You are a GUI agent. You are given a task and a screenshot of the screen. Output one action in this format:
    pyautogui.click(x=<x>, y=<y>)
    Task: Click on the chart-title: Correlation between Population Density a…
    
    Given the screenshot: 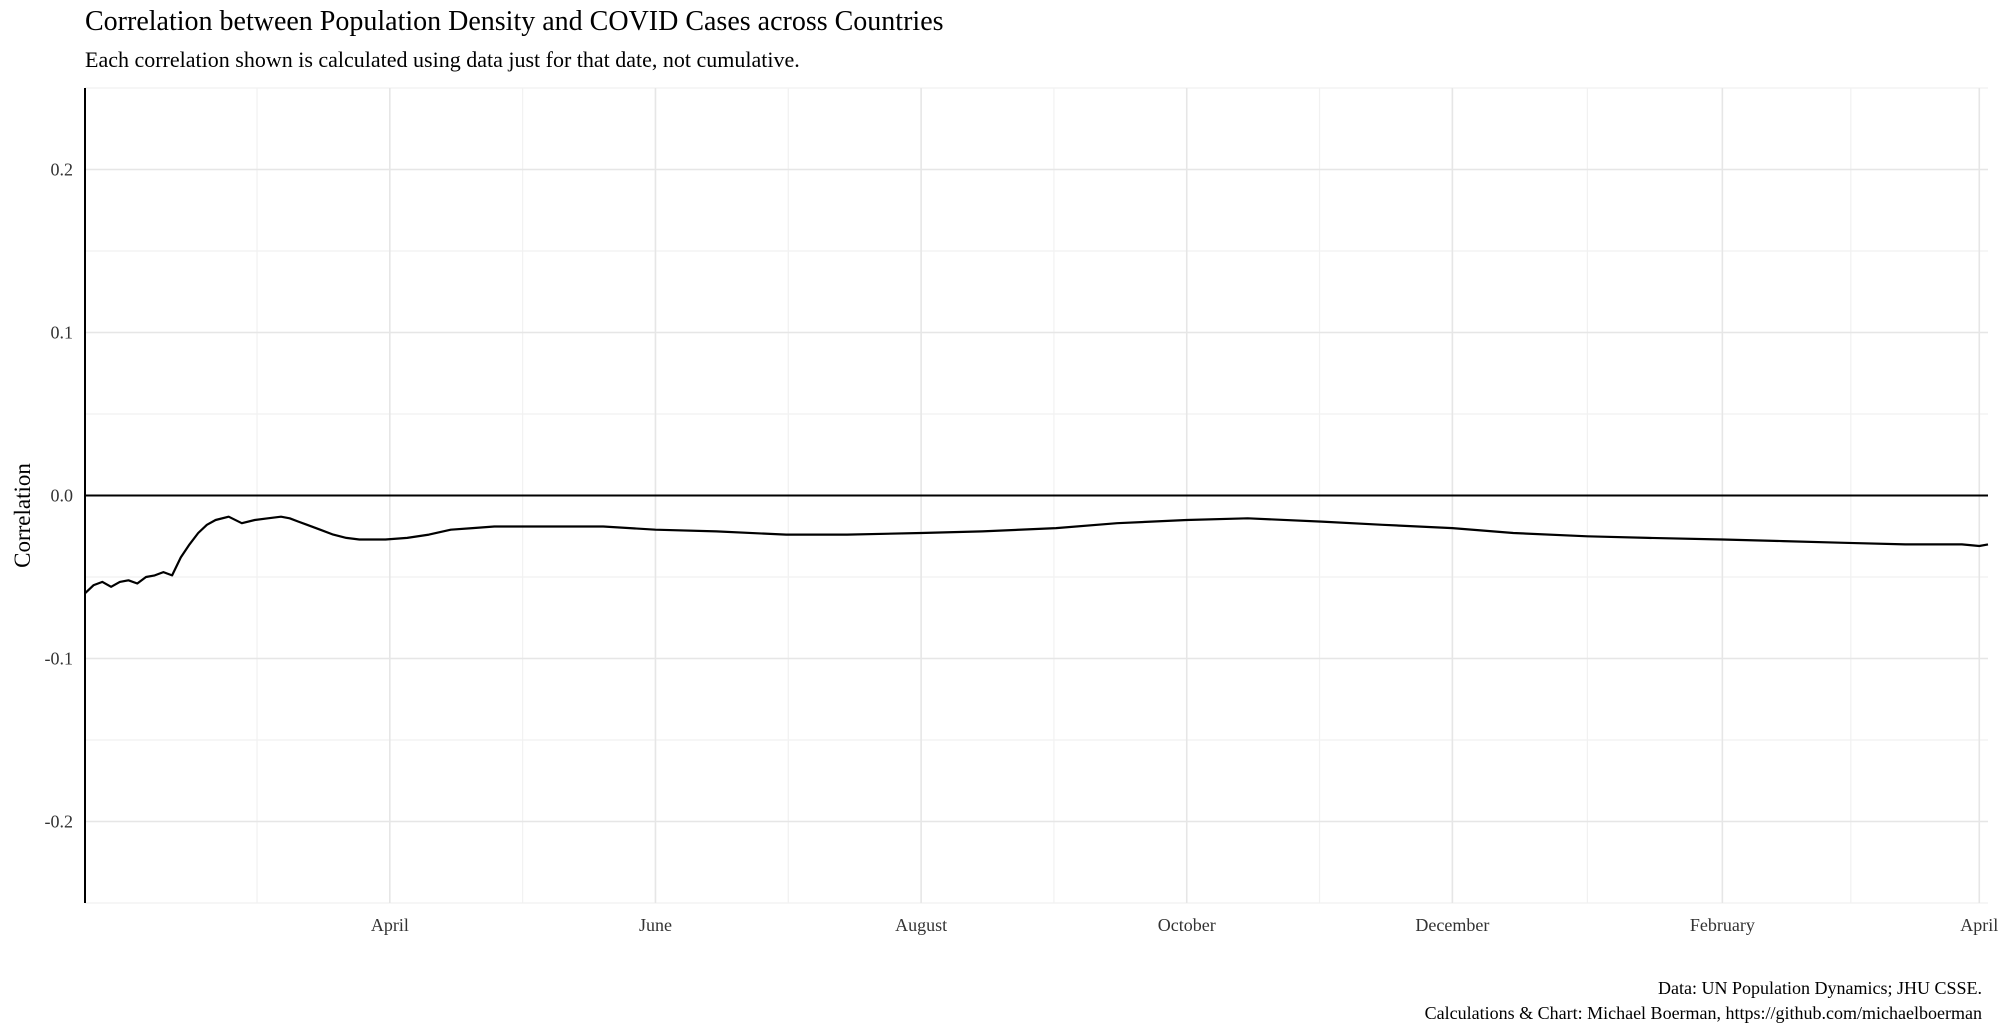 What is the action you would take?
    pyautogui.click(x=514, y=21)
    